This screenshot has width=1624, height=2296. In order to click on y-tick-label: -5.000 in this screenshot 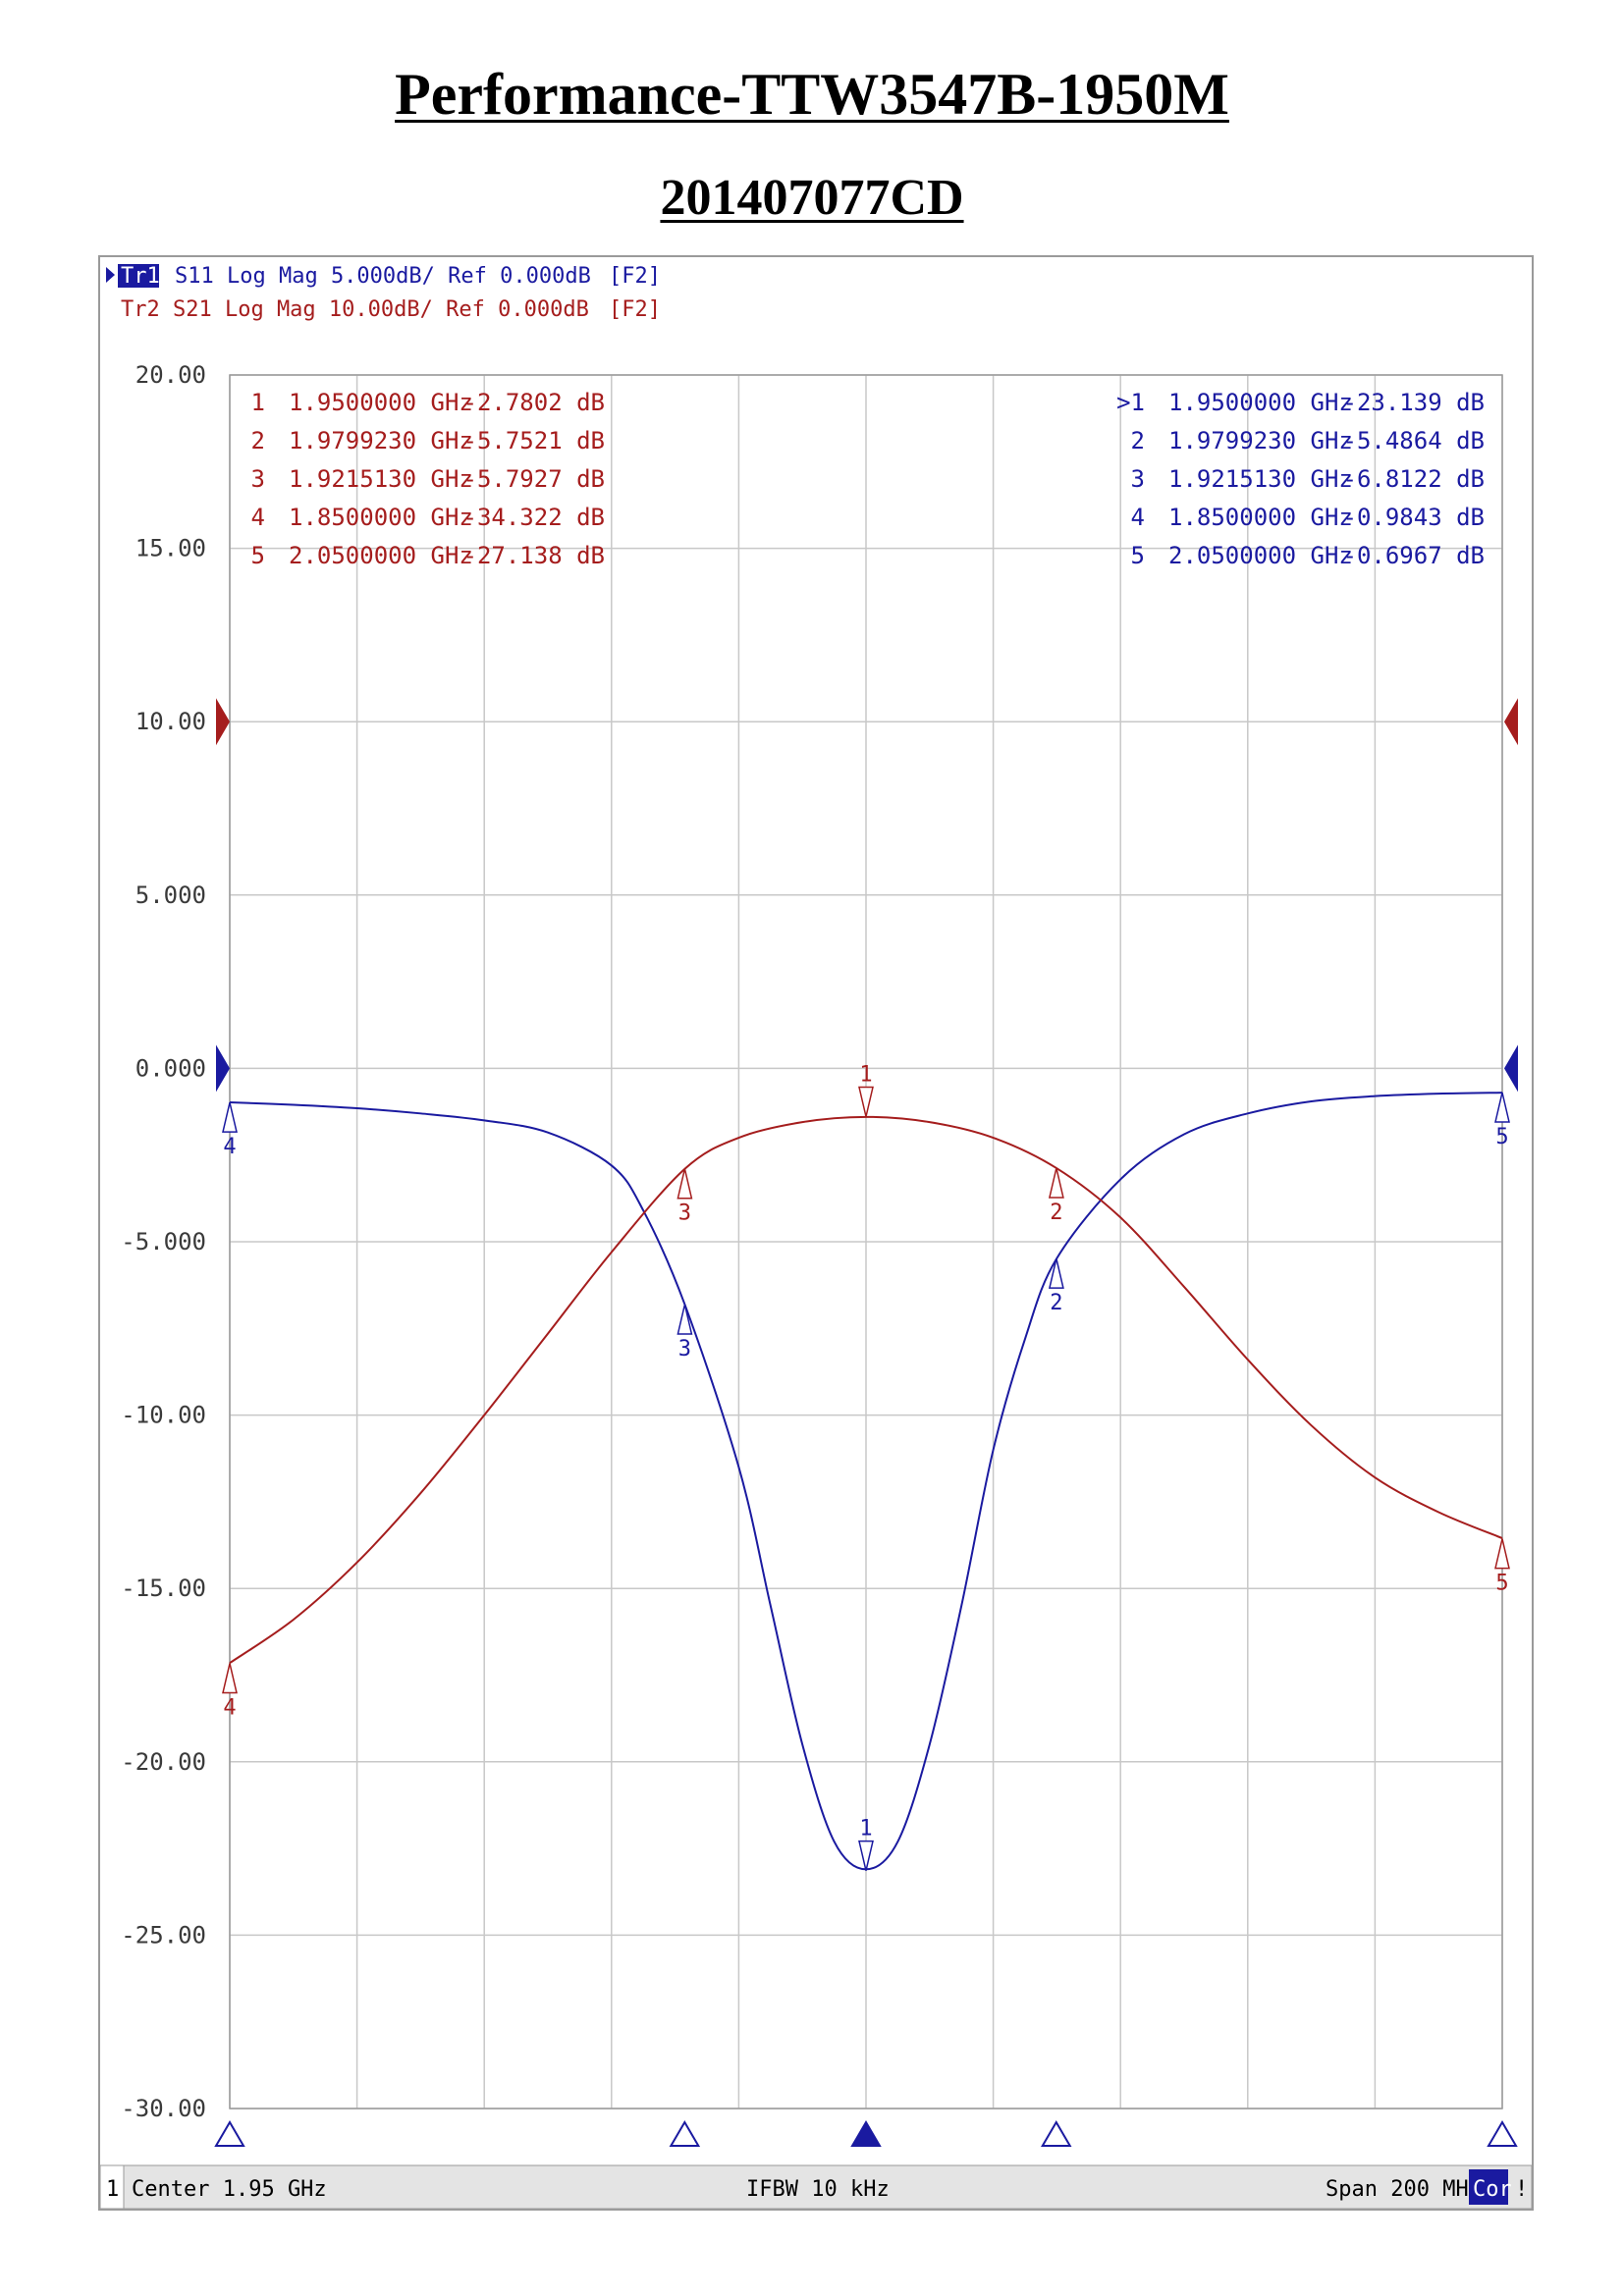, I will do `click(163, 1241)`.